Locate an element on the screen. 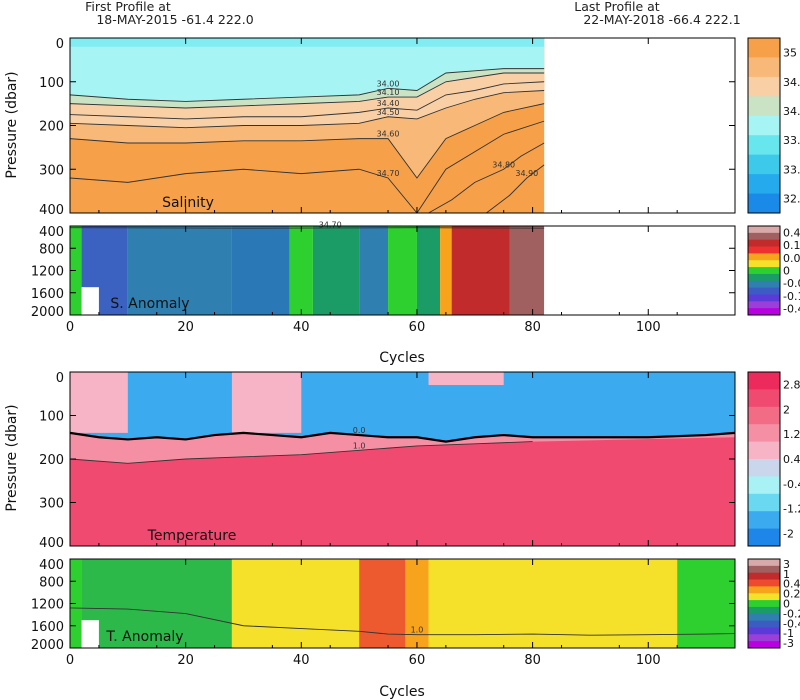  temperature-ylabel: Pressure (dbar) is located at coordinates (12, 457).